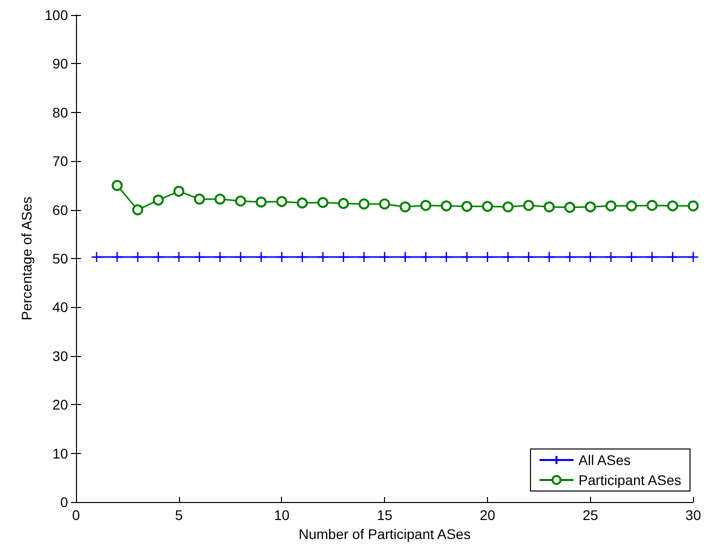  I want to click on x-tick-label: 5, so click(178, 515).